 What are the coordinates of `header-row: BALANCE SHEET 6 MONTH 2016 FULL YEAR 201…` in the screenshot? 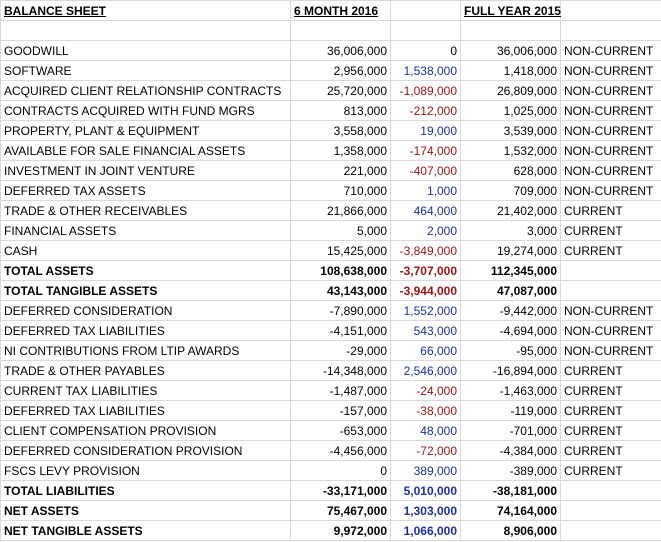 It's located at (330, 10).